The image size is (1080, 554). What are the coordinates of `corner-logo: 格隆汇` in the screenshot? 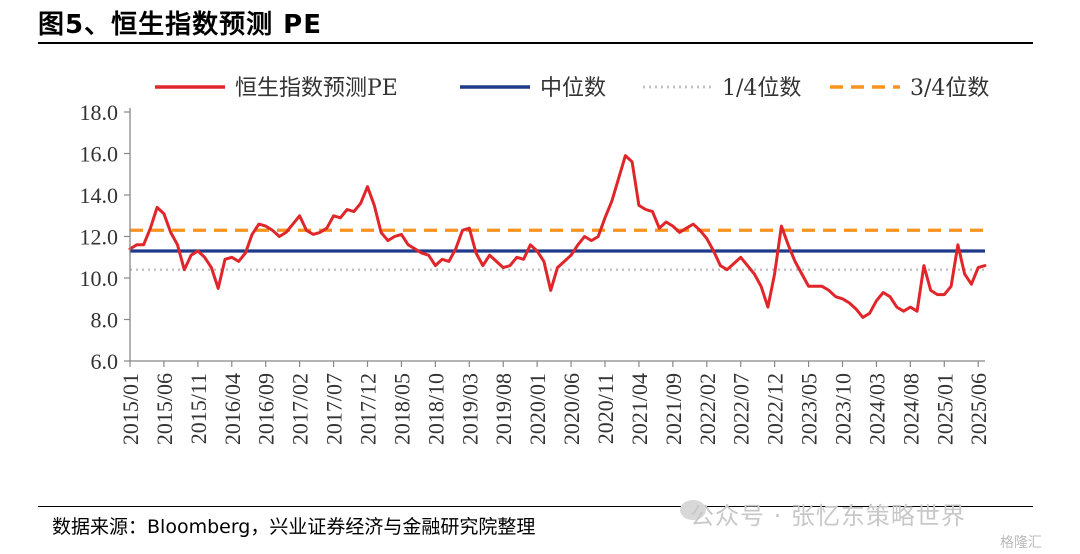 It's located at (1021, 543).